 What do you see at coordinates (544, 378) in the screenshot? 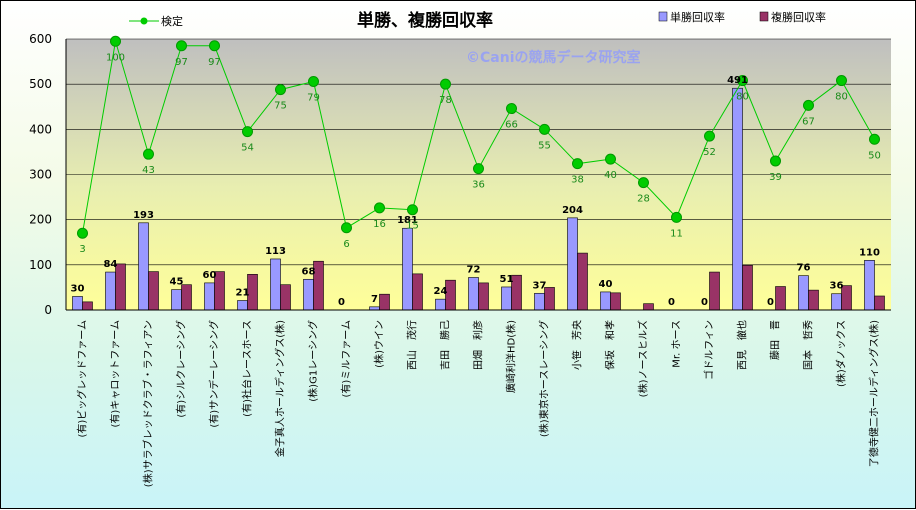
I see `category-label: (株)東京ホースレーシング` at bounding box center [544, 378].